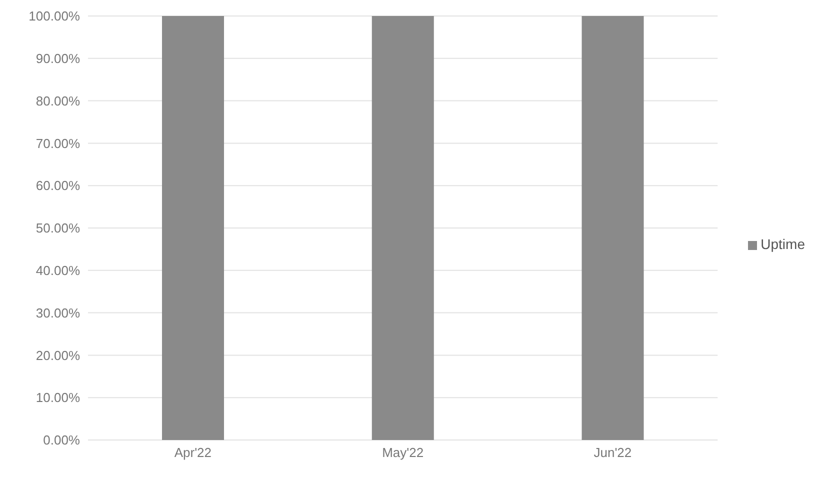 This screenshot has width=833, height=488. I want to click on y-tick-label: 10.00%, so click(58, 398).